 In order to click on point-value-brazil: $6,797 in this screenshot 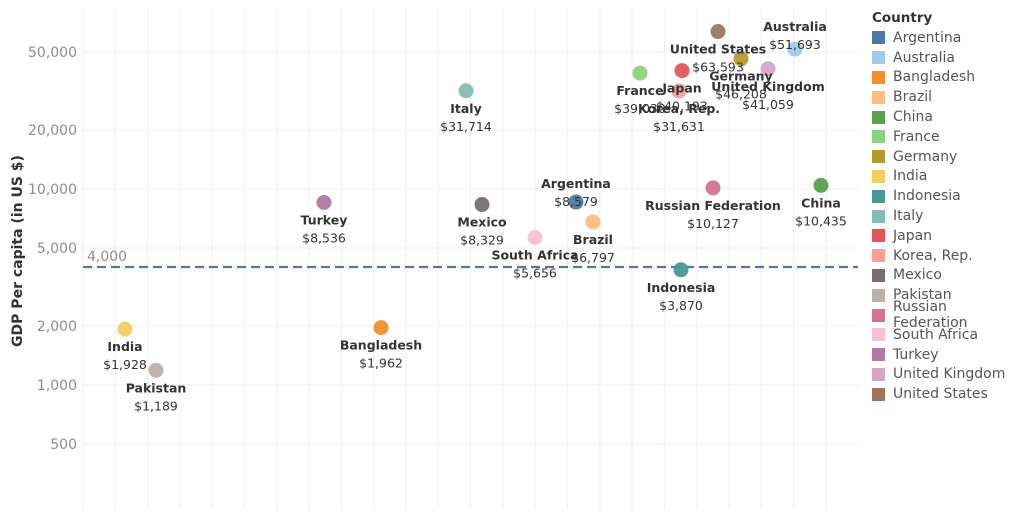, I will do `click(593, 257)`.